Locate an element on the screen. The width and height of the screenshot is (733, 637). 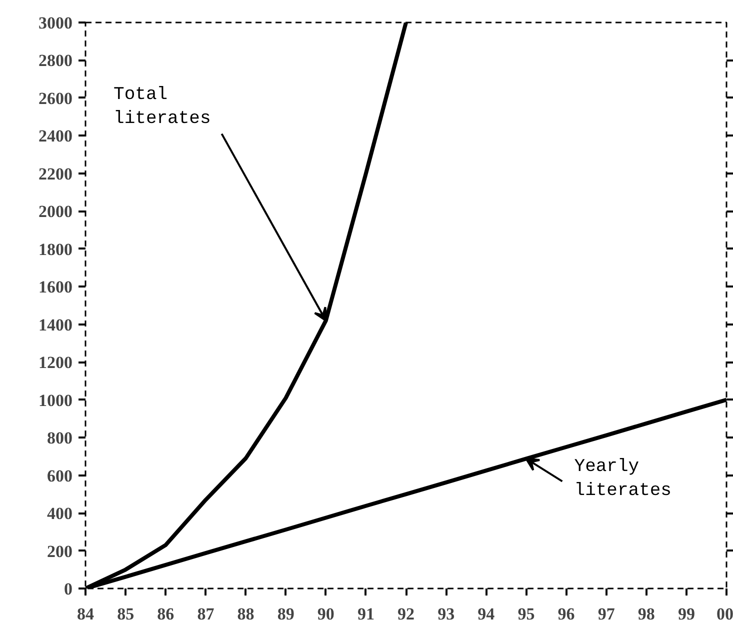
x-tick-label: 91 is located at coordinates (365, 614).